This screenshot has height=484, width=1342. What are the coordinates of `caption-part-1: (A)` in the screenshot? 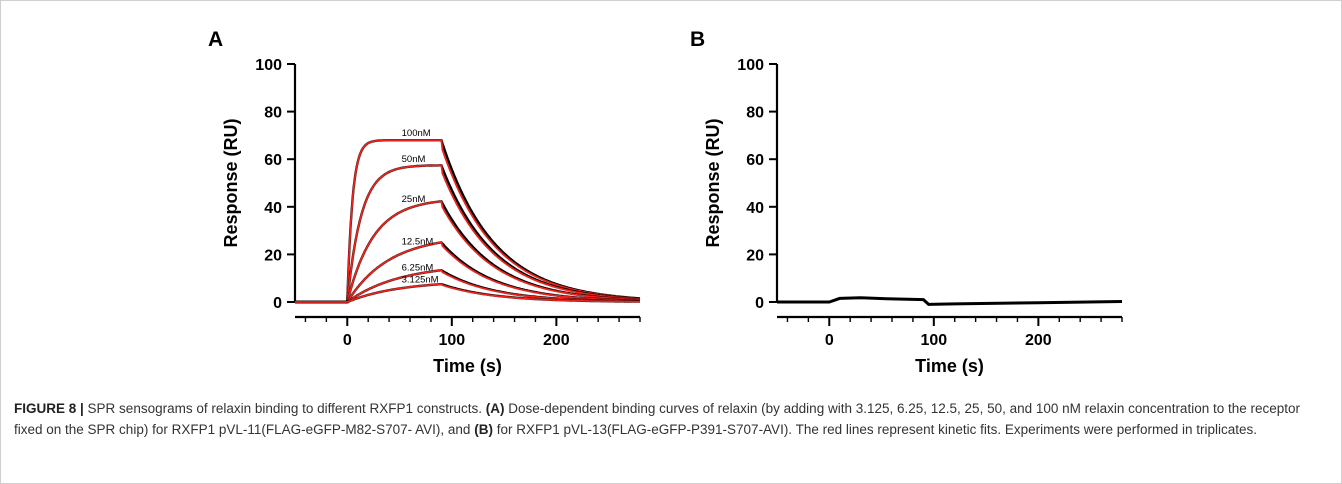 It's located at (495, 408).